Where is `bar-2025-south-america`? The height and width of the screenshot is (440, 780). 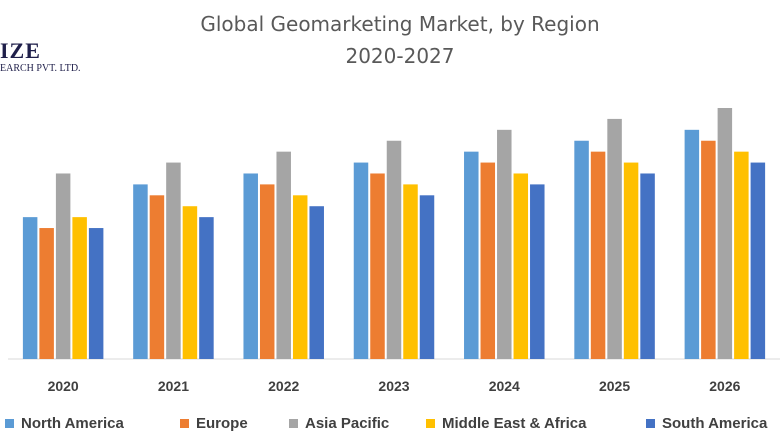
bar-2025-south-america is located at coordinates (647, 266).